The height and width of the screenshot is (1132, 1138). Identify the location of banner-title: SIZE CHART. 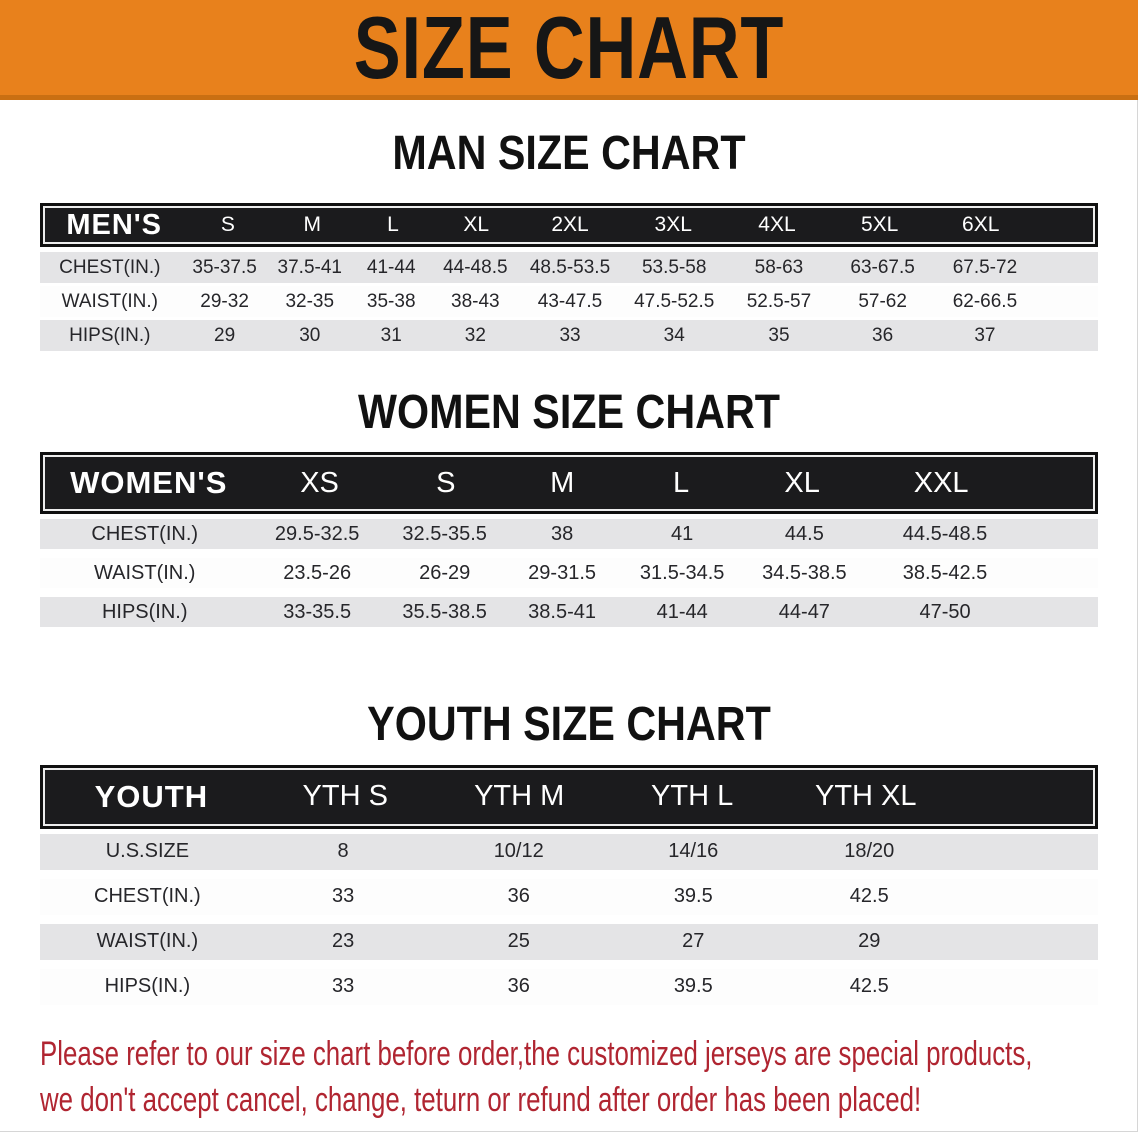
(569, 48).